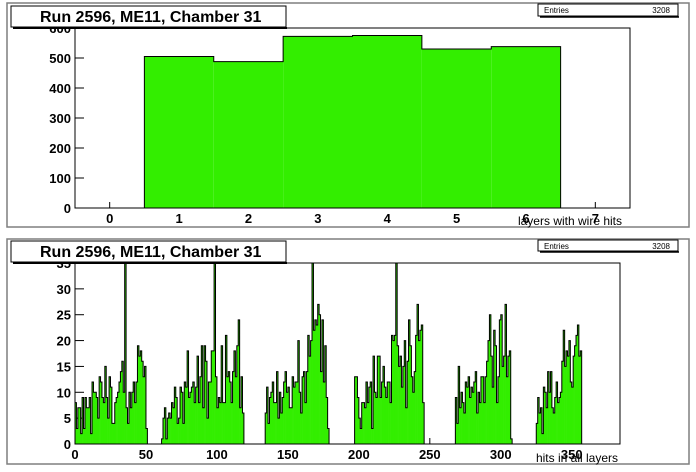 The image size is (696, 472). What do you see at coordinates (288, 454) in the screenshot?
I see `bottom-x-tick-label: 150` at bounding box center [288, 454].